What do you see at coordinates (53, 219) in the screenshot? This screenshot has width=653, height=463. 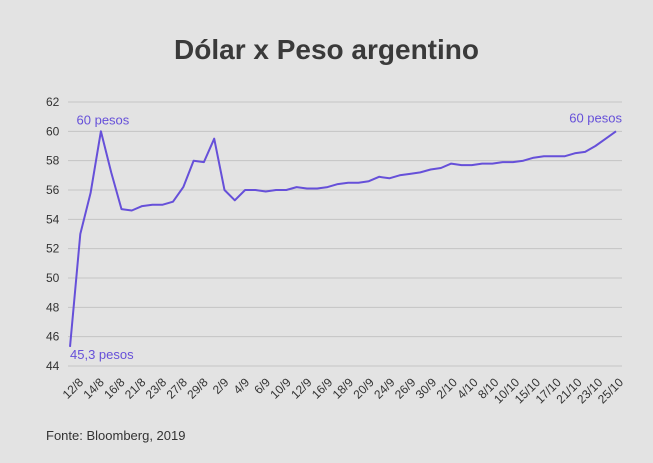 I see `y-tick-label: 54` at bounding box center [53, 219].